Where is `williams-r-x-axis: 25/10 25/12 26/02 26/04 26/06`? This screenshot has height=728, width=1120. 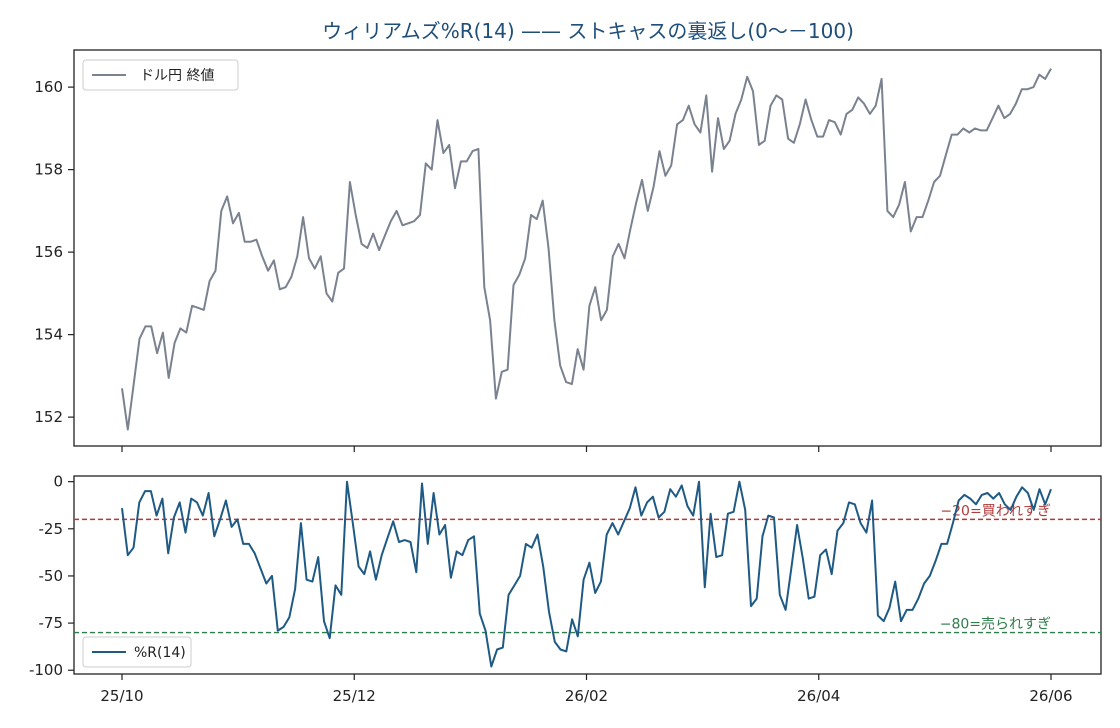
williams-r-x-axis: 25/10 25/12 26/02 26/04 26/06 is located at coordinates (586, 689).